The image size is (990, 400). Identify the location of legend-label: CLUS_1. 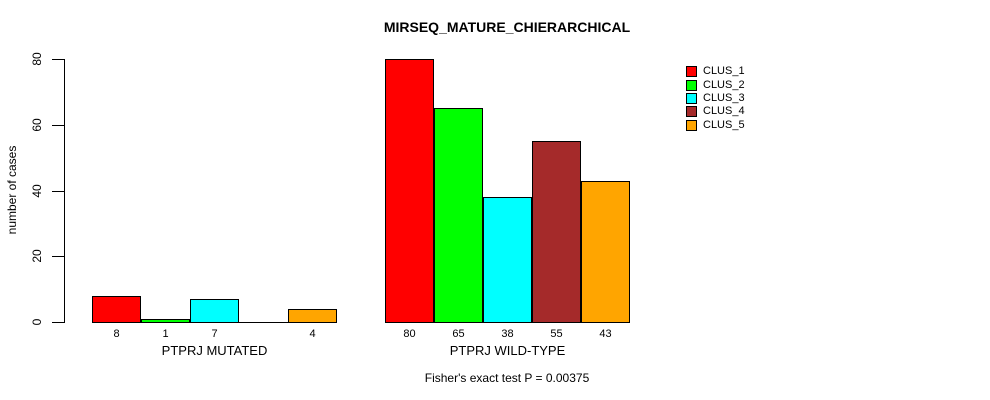
(724, 71).